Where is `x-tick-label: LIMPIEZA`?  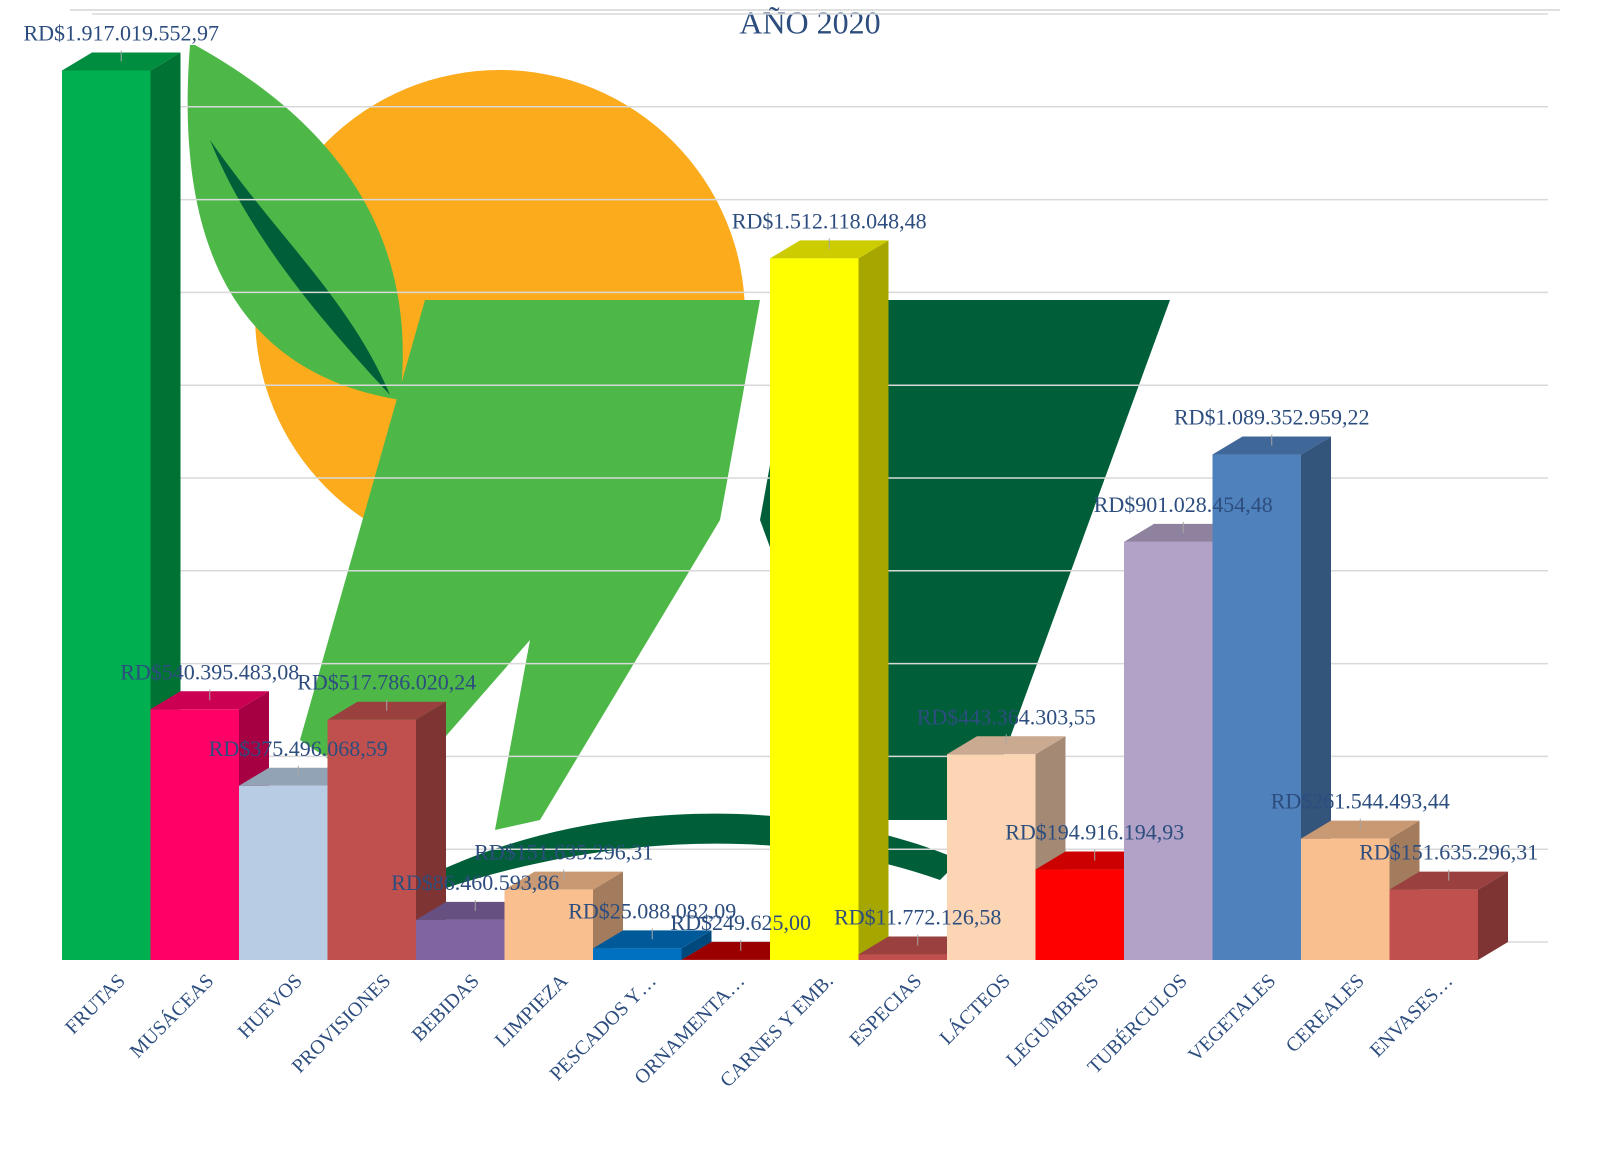
x-tick-label: LIMPIEZA is located at coordinates (532, 1011).